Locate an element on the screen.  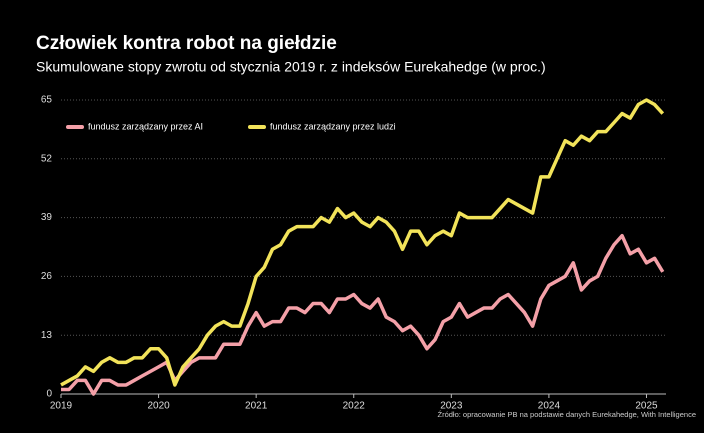
y-tick-label: 13 is located at coordinates (47, 335).